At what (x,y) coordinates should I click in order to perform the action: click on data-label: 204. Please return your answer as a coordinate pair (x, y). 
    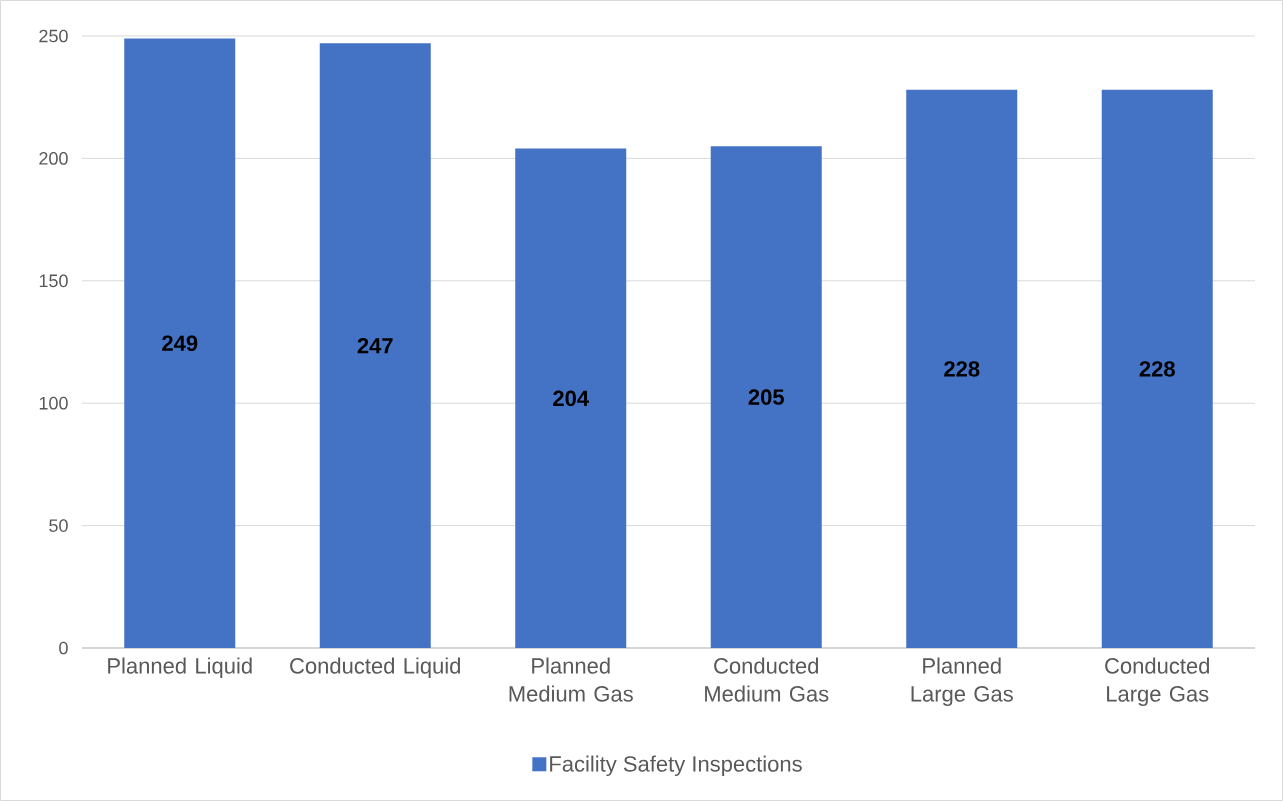
    Looking at the image, I should click on (571, 398).